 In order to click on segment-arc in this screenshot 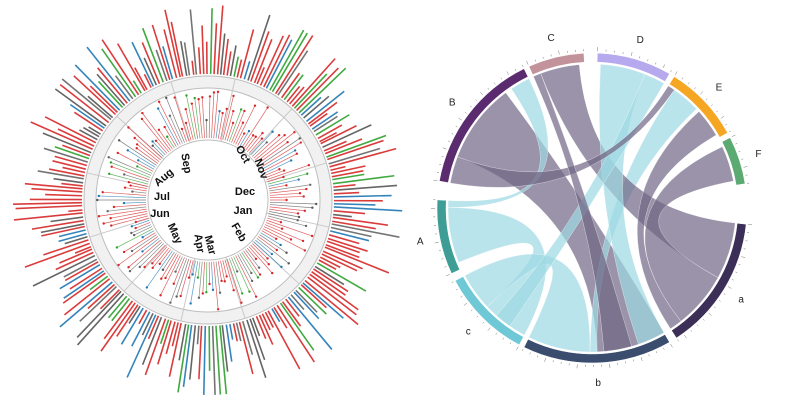, I will do `click(484, 125)`.